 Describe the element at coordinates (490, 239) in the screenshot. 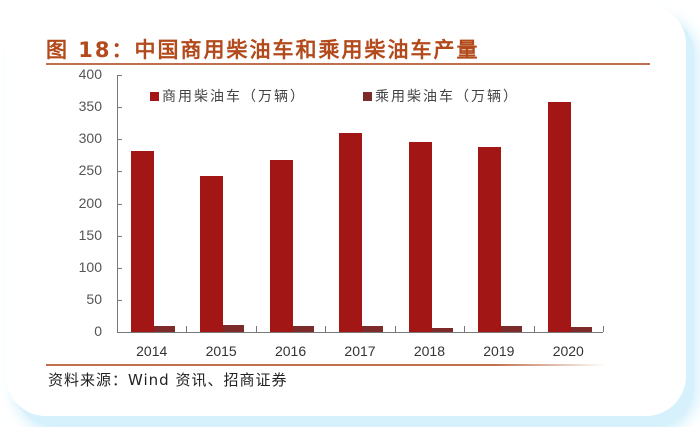

I see `bar-commercial-2019` at that location.